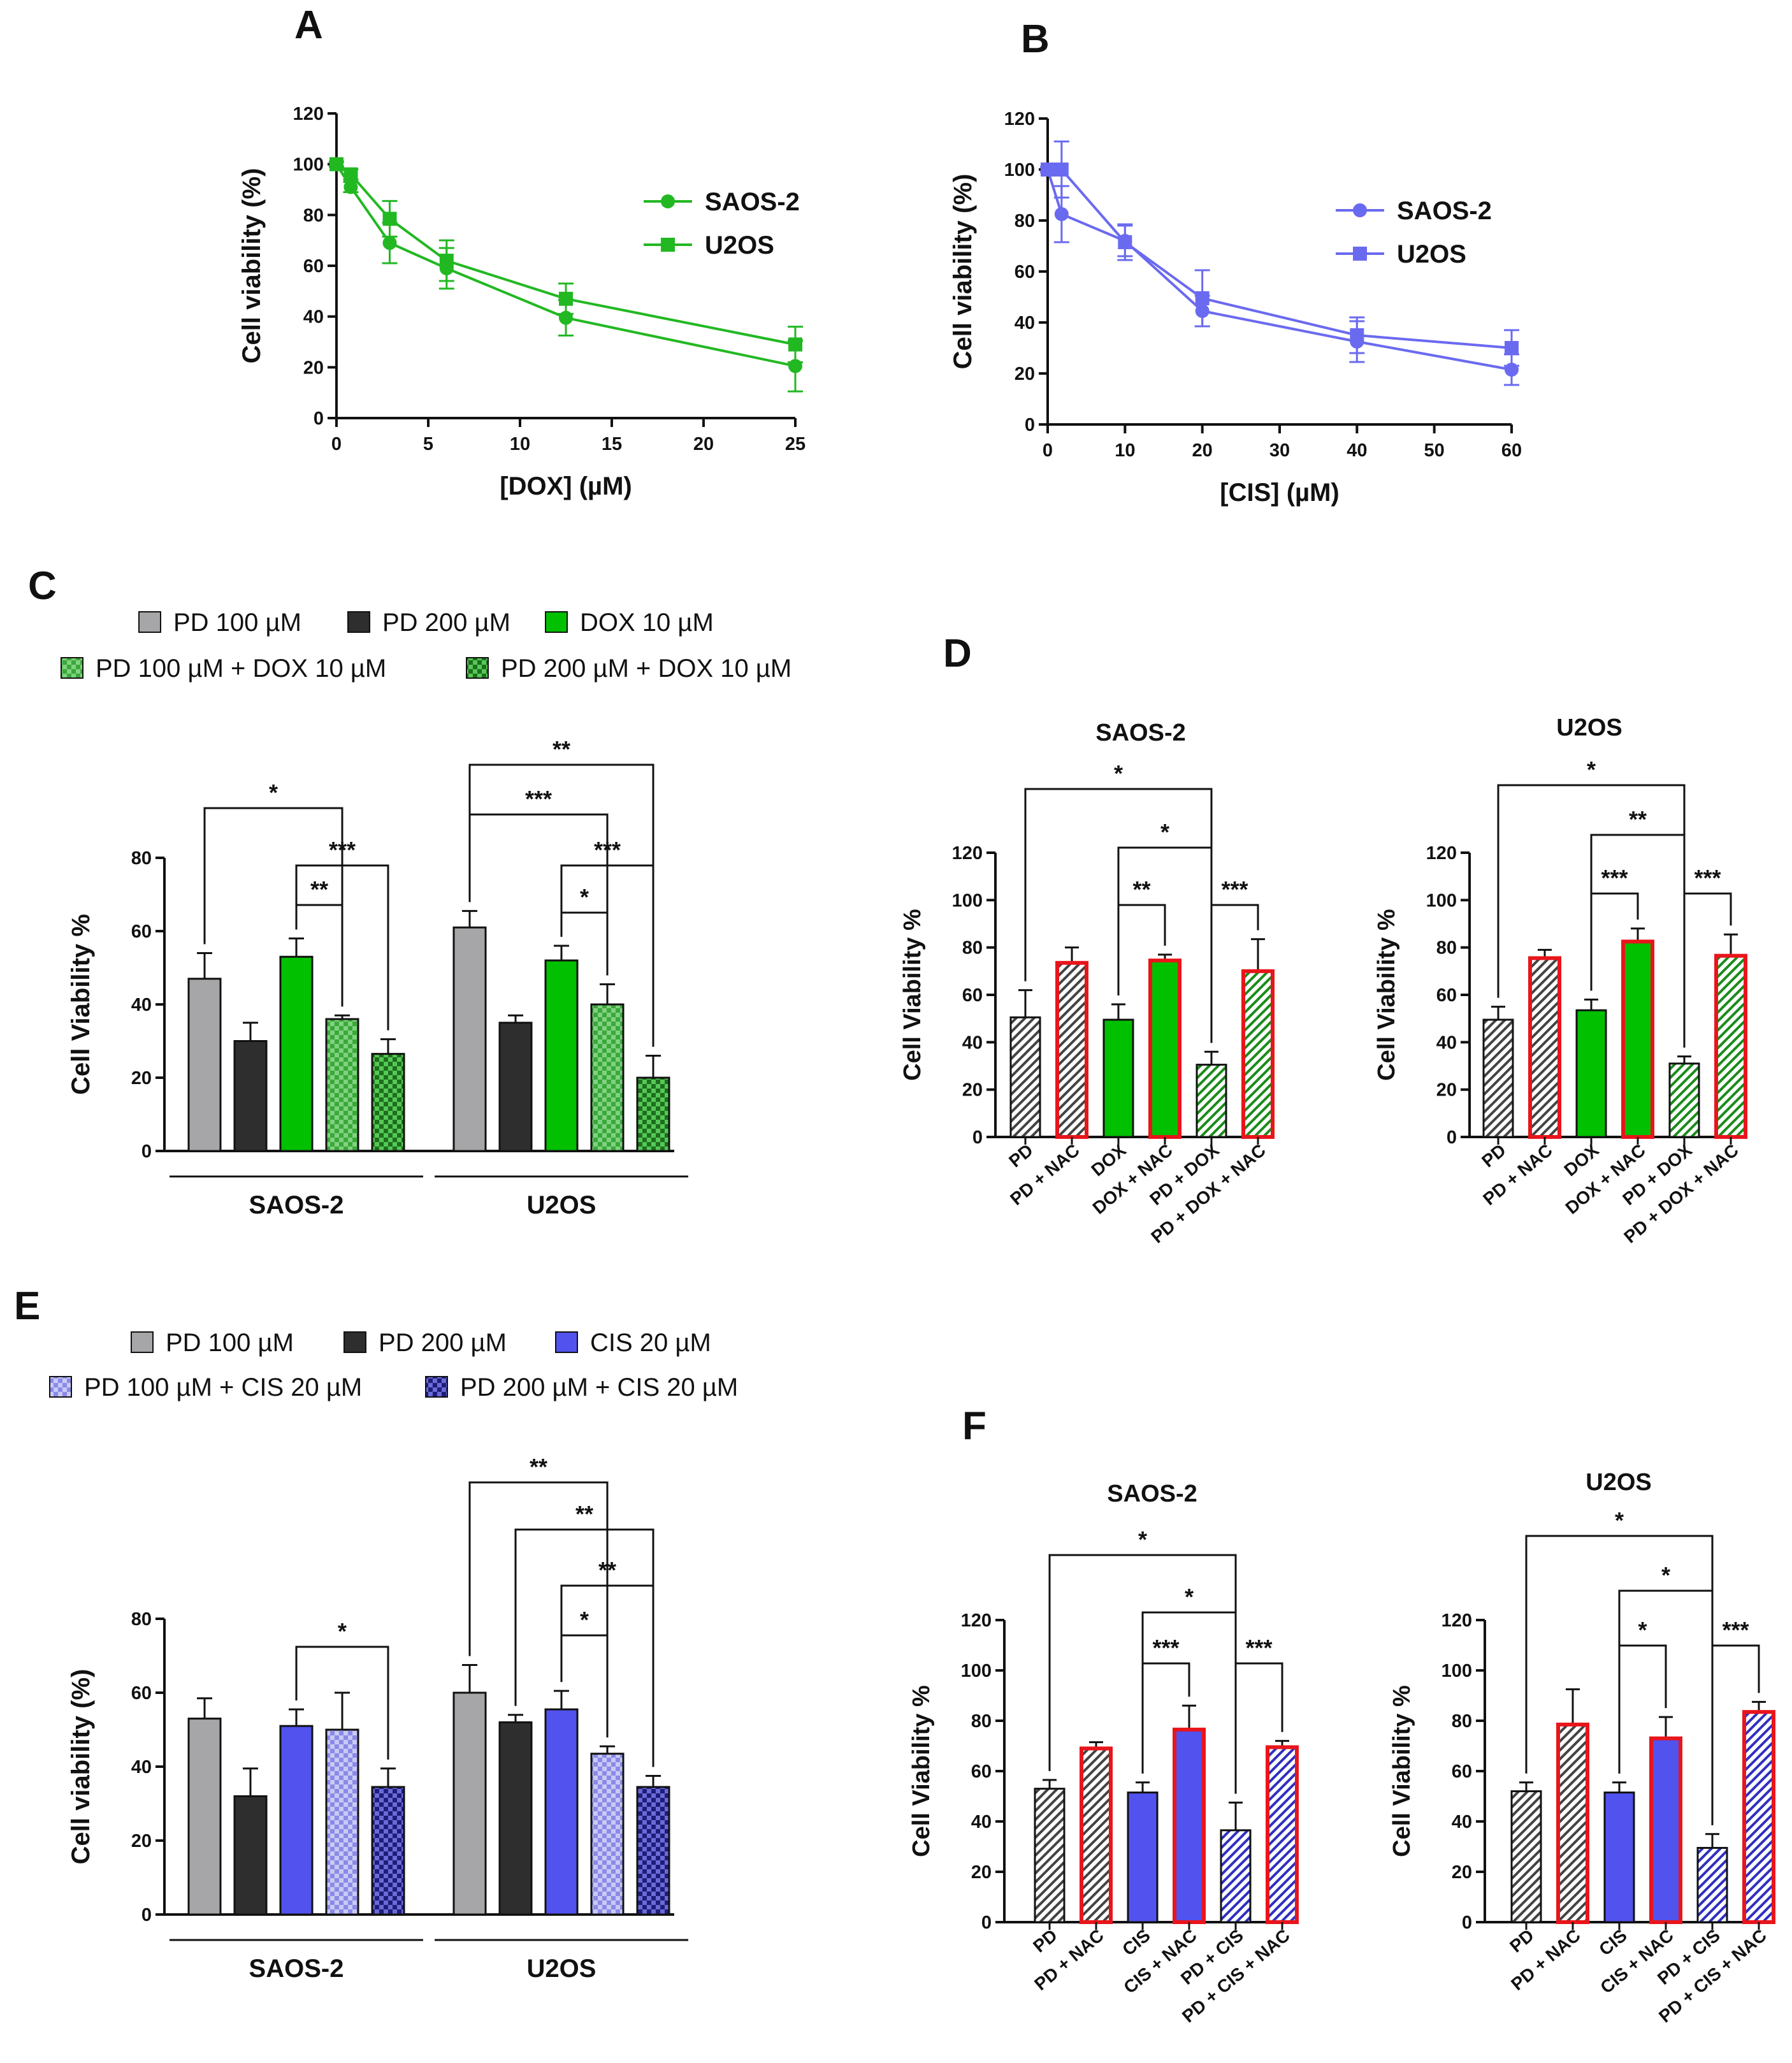  Describe the element at coordinates (647, 623) in the screenshot. I see `legend-label: DOX 10 µM` at that location.